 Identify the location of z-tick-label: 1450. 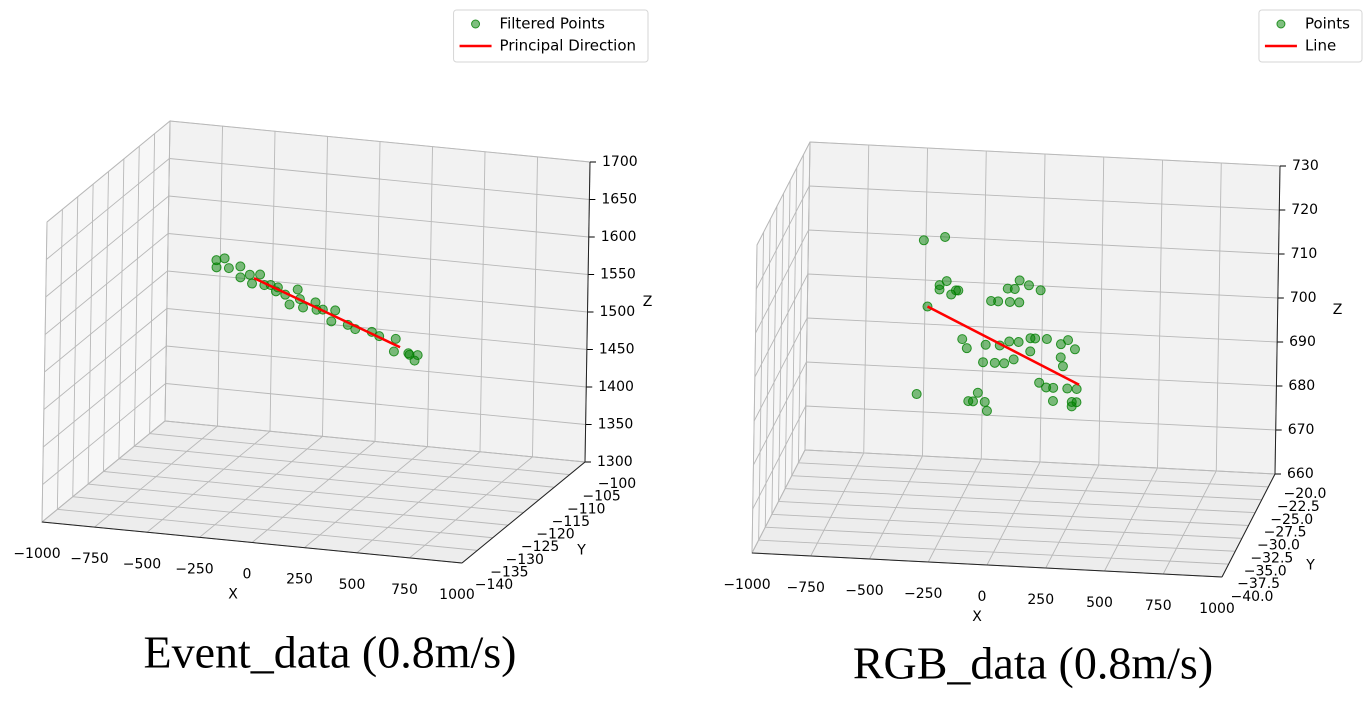
(617, 350).